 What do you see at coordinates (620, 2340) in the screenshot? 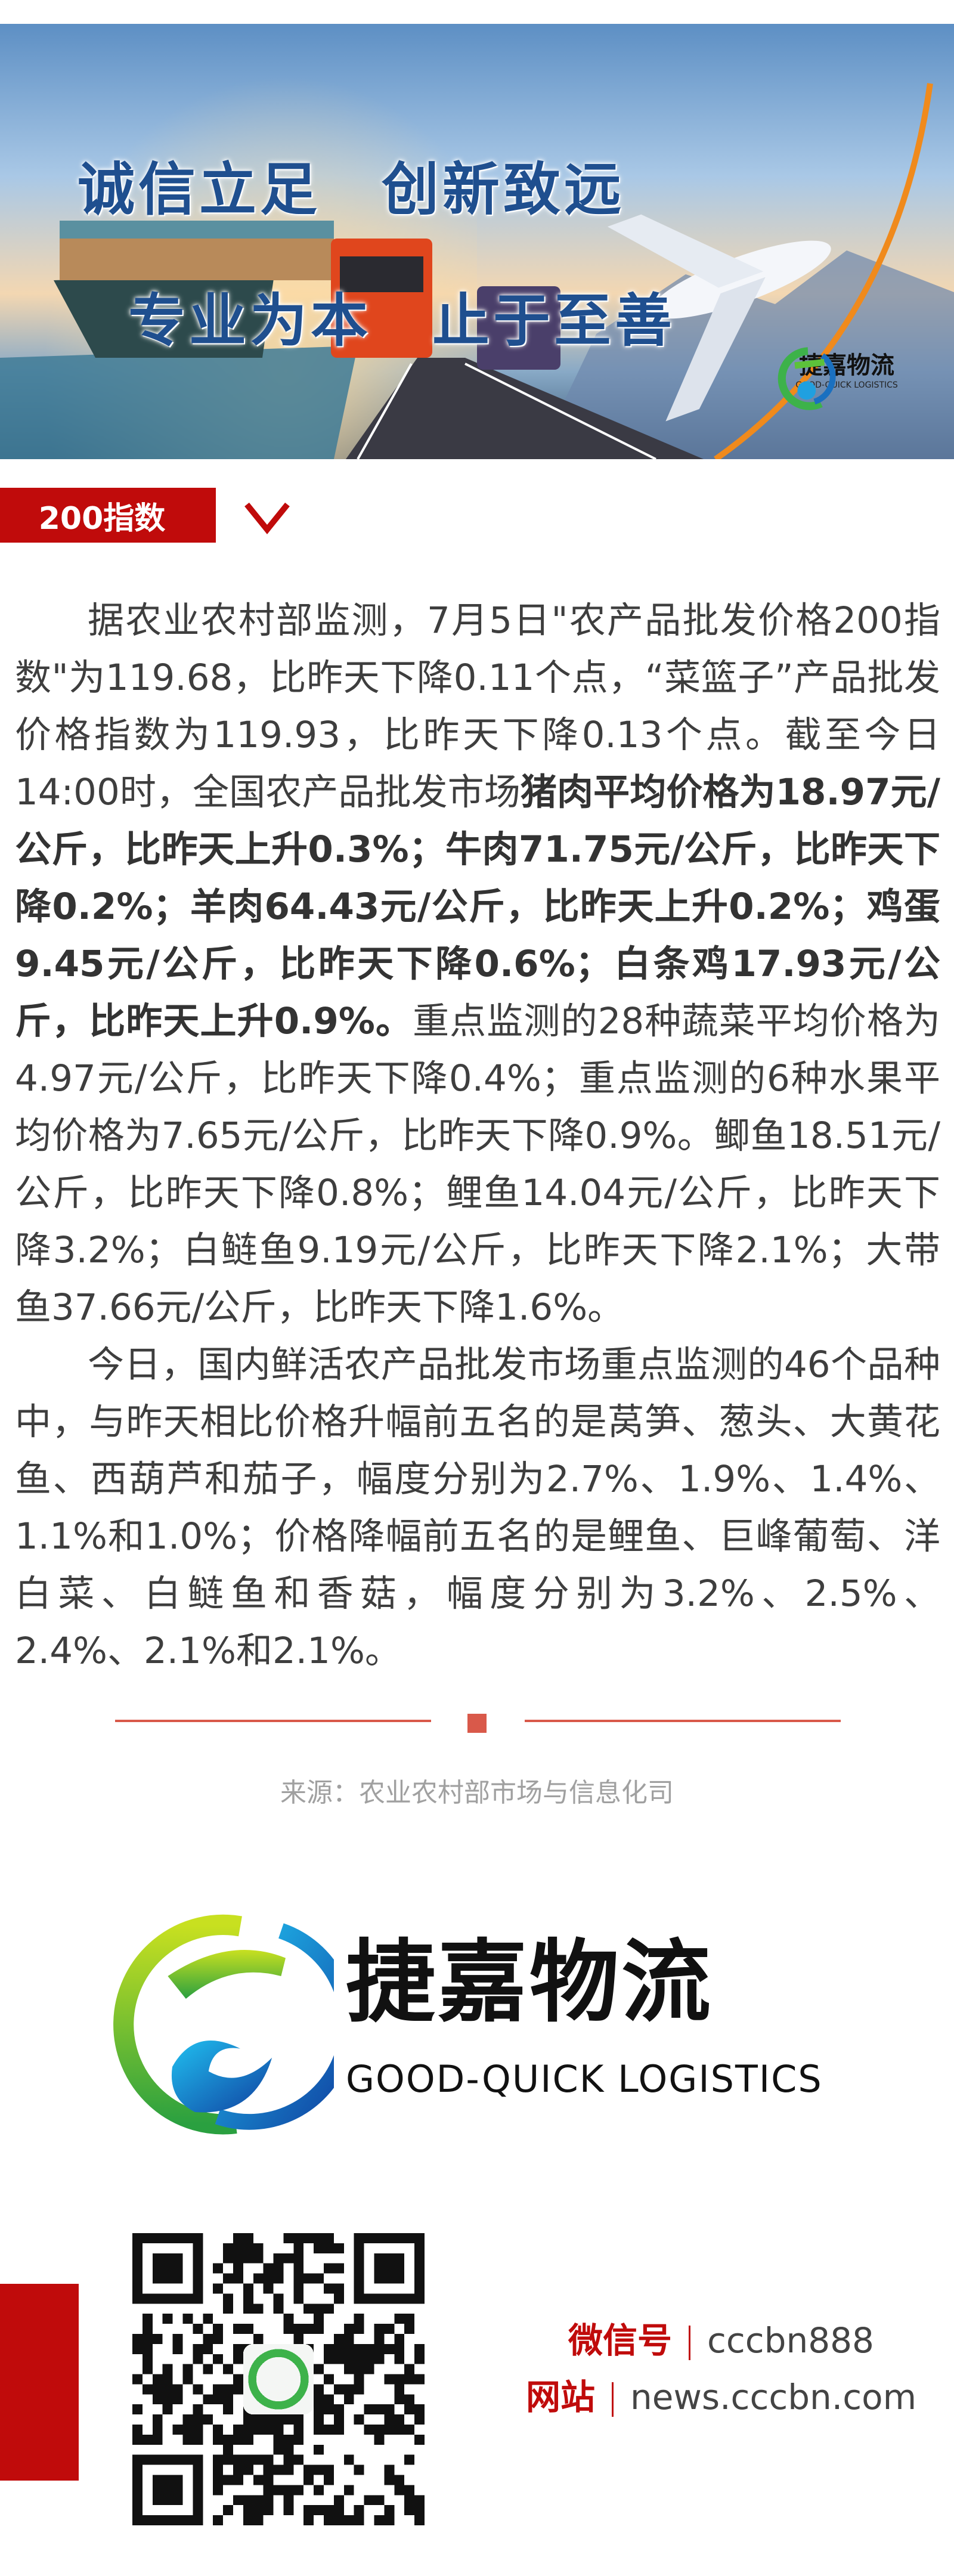
I see `wechat-label: 微信号` at bounding box center [620, 2340].